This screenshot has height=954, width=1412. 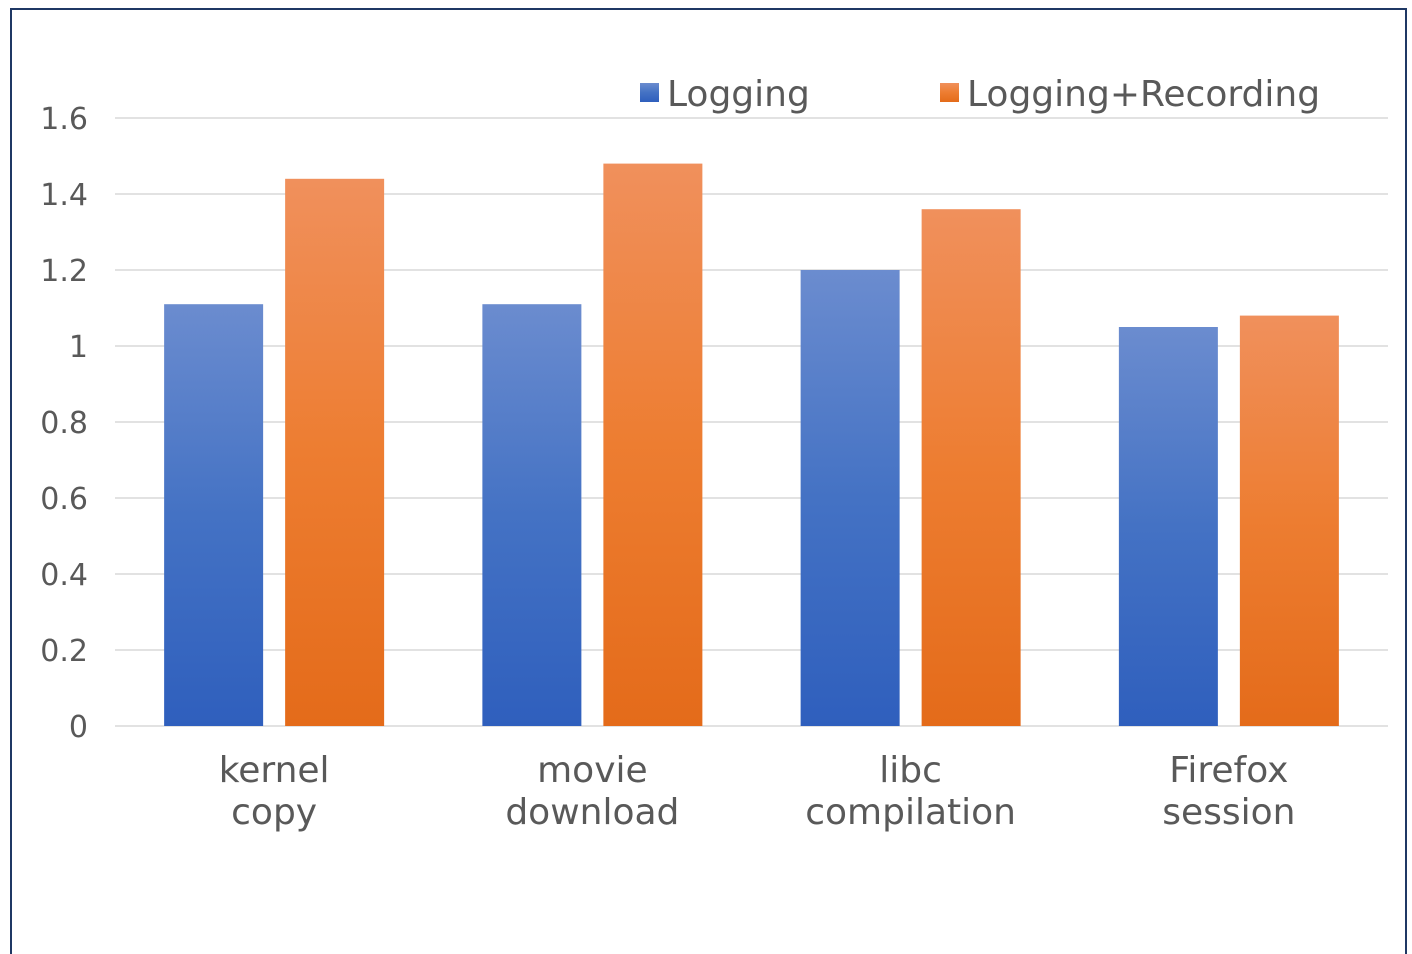 What do you see at coordinates (64, 119) in the screenshot?
I see `y-tick-label: 1.6` at bounding box center [64, 119].